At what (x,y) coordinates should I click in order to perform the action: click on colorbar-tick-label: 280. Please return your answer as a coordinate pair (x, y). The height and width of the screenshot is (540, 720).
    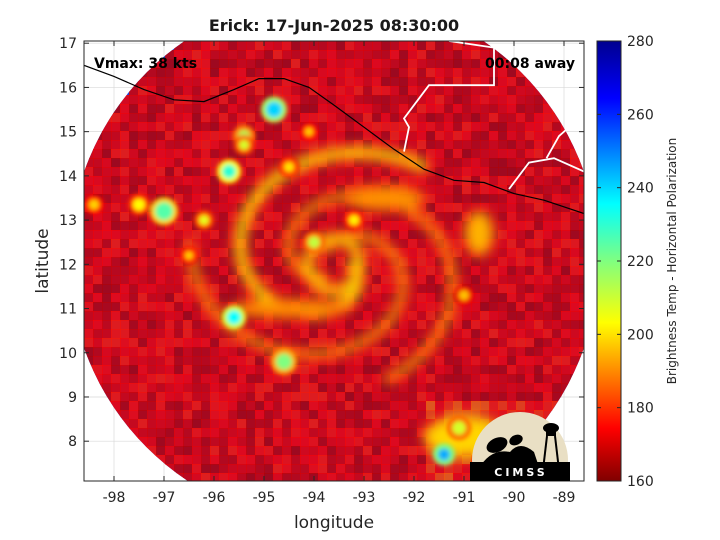
    Looking at the image, I should click on (640, 42).